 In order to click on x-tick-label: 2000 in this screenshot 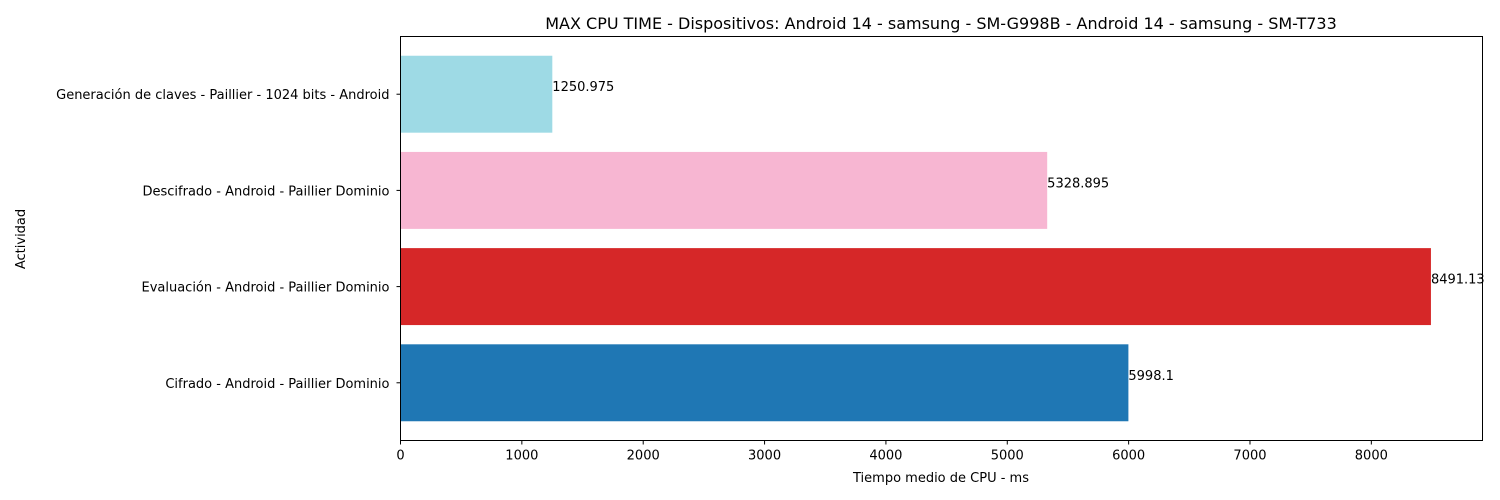, I will do `click(643, 456)`.